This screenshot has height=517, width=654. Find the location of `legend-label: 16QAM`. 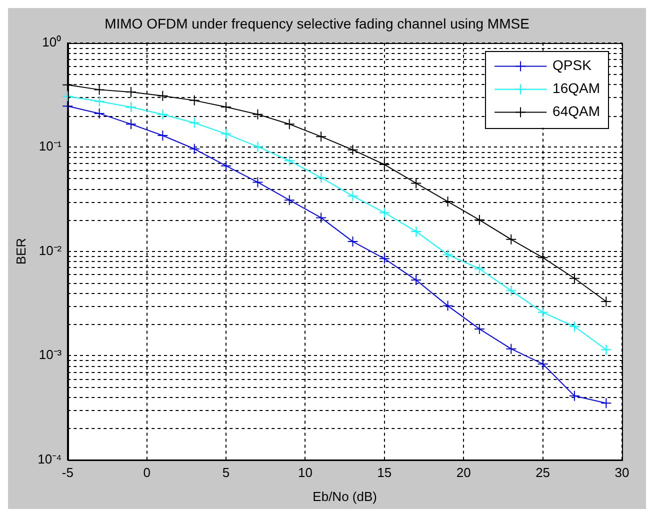

legend-label: 16QAM is located at coordinates (576, 88).